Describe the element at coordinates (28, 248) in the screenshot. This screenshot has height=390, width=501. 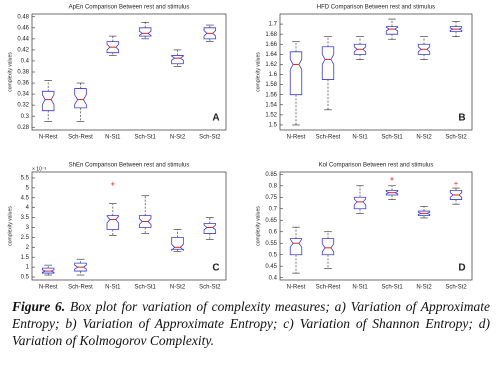
I see `y-tick-label: 2` at that location.